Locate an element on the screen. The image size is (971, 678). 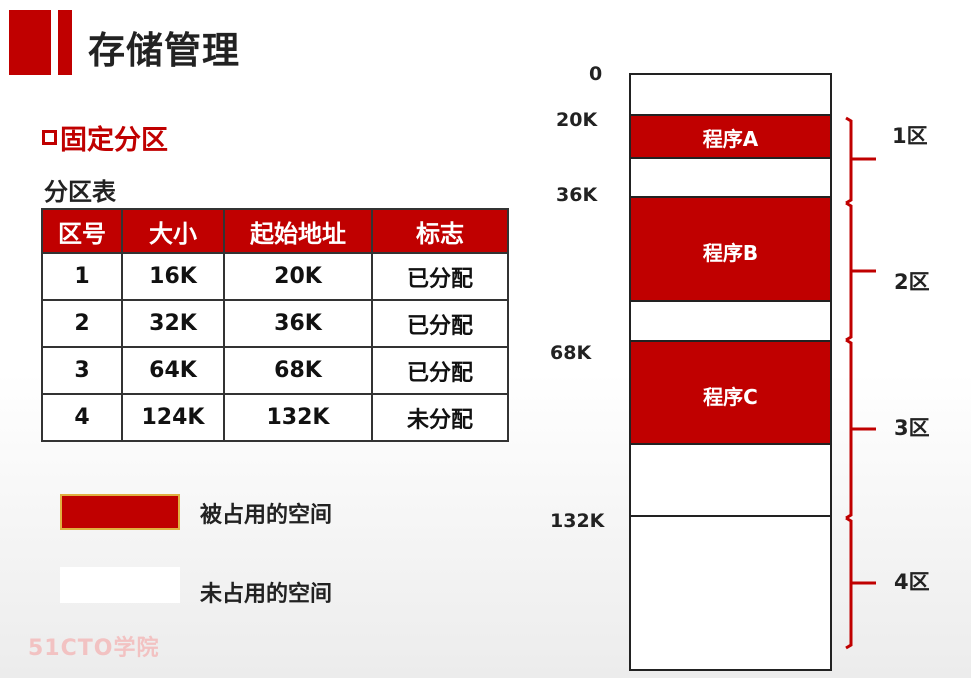
zone-label-2: 2区 is located at coordinates (912, 282).